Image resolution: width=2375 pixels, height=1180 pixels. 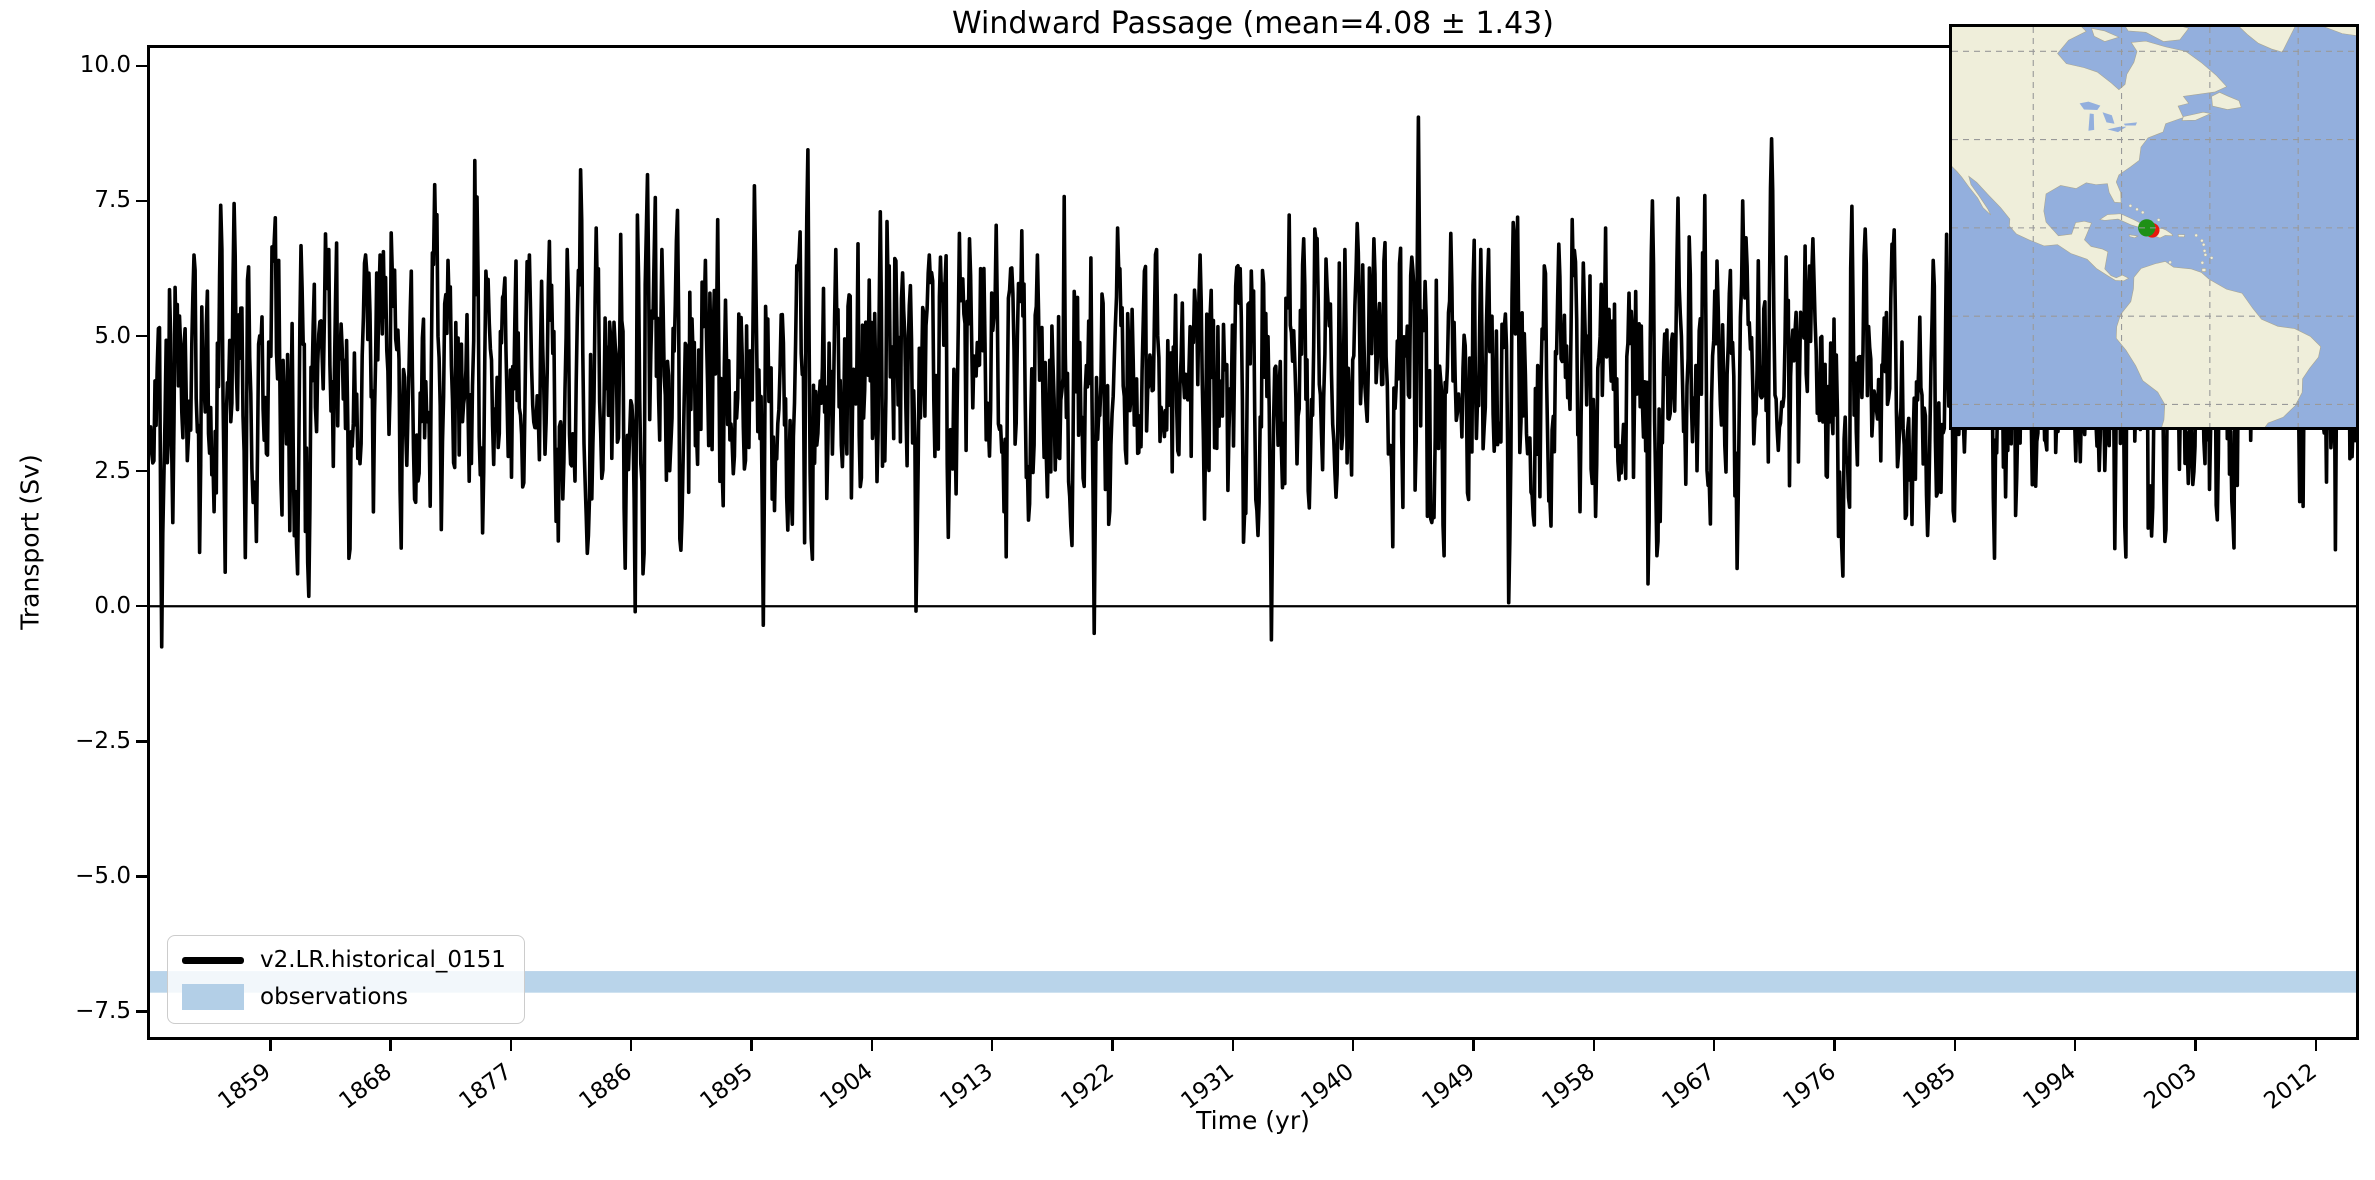 I want to click on legend-label-observations: observations, so click(x=334, y=997).